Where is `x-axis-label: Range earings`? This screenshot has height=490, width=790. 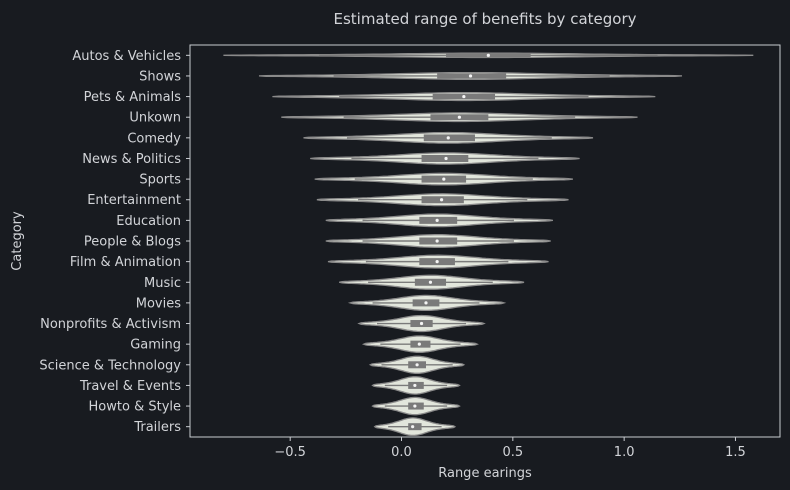
x-axis-label: Range earings is located at coordinates (485, 473).